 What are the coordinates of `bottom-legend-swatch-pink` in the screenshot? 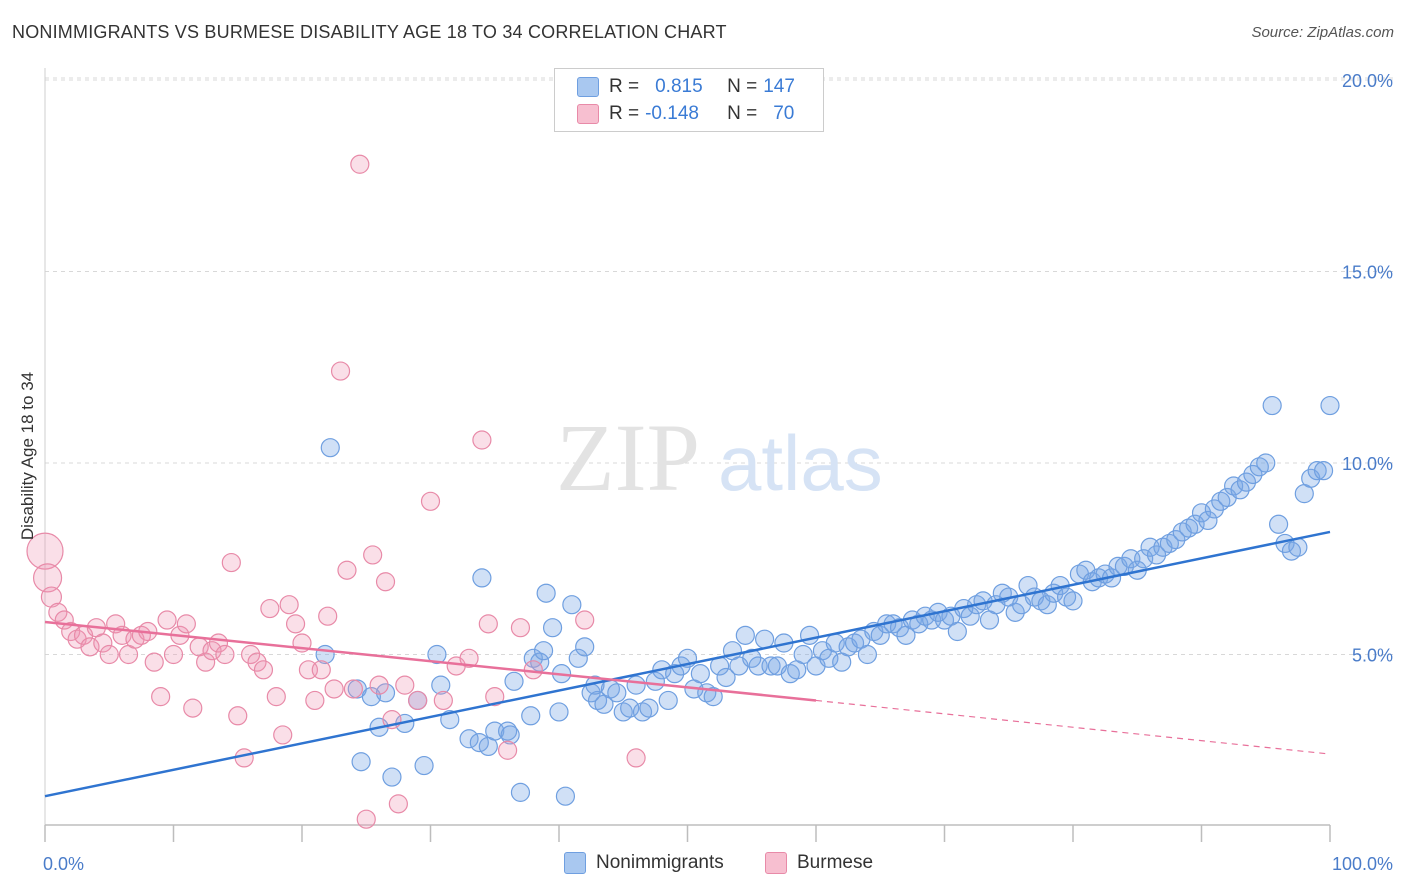 It's located at (776, 863).